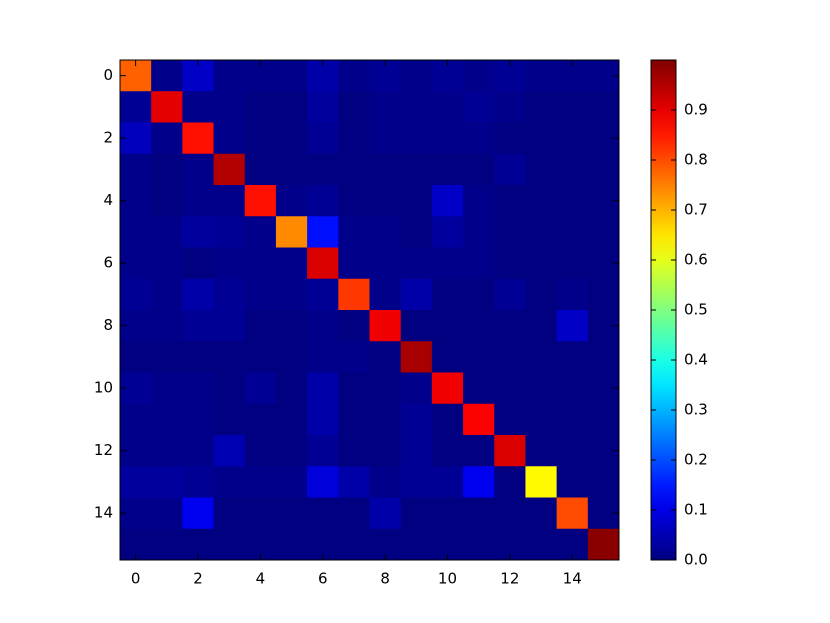 Image resolution: width=830 pixels, height=623 pixels. I want to click on x-tick-label: 4, so click(261, 579).